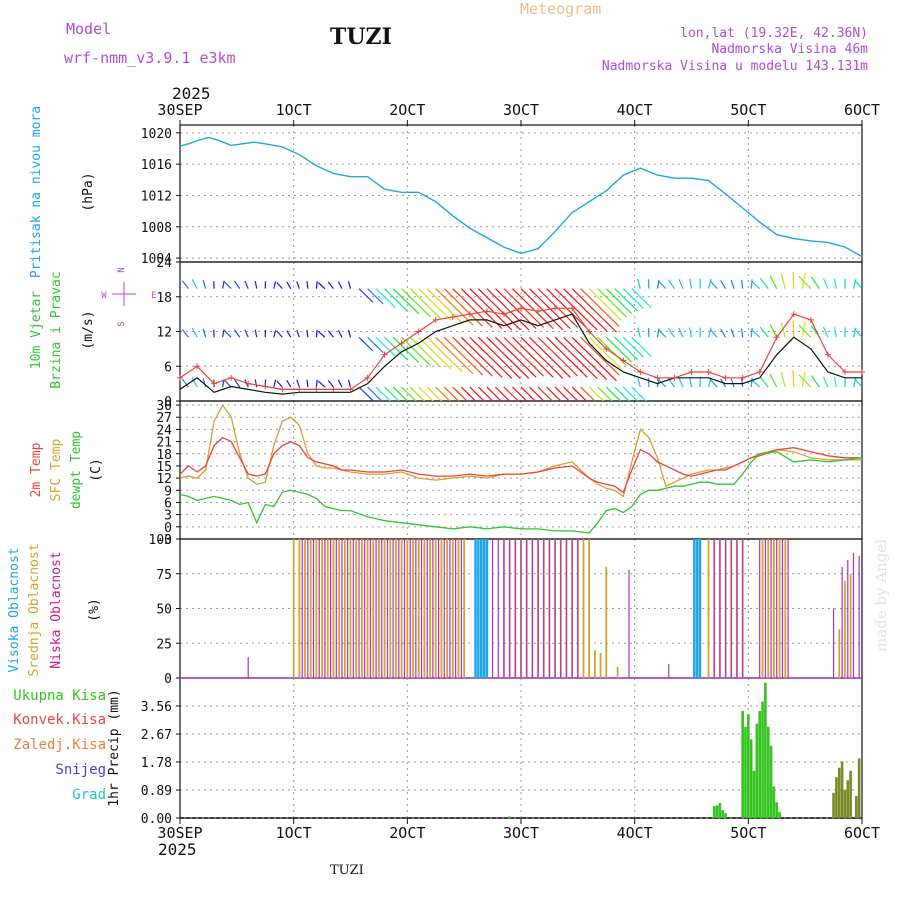 This screenshot has width=900, height=900. I want to click on temp-2m-line, so click(520, 465).